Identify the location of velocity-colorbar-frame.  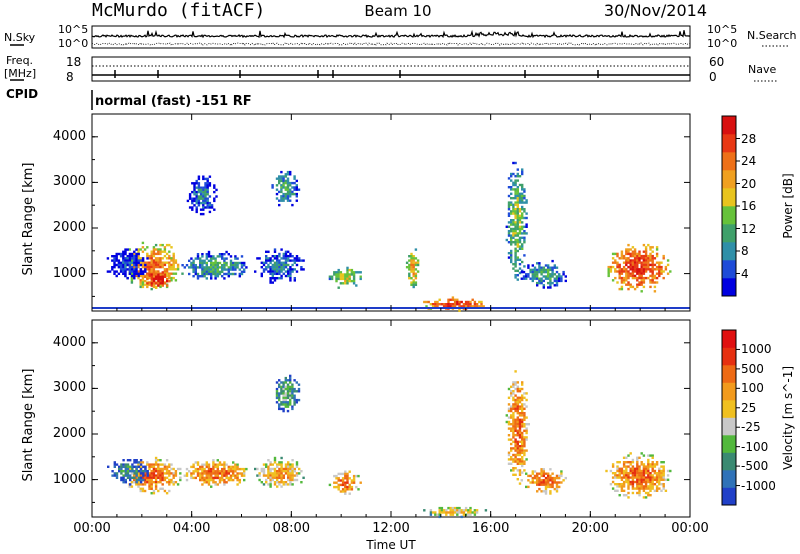
(729, 417).